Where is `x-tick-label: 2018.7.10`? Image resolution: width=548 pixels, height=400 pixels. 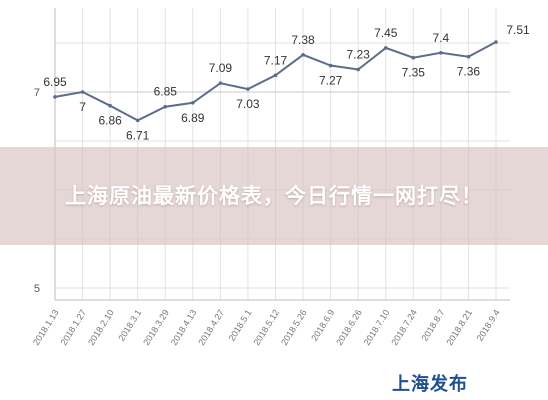 x-tick-label: 2018.7.10 is located at coordinates (377, 327).